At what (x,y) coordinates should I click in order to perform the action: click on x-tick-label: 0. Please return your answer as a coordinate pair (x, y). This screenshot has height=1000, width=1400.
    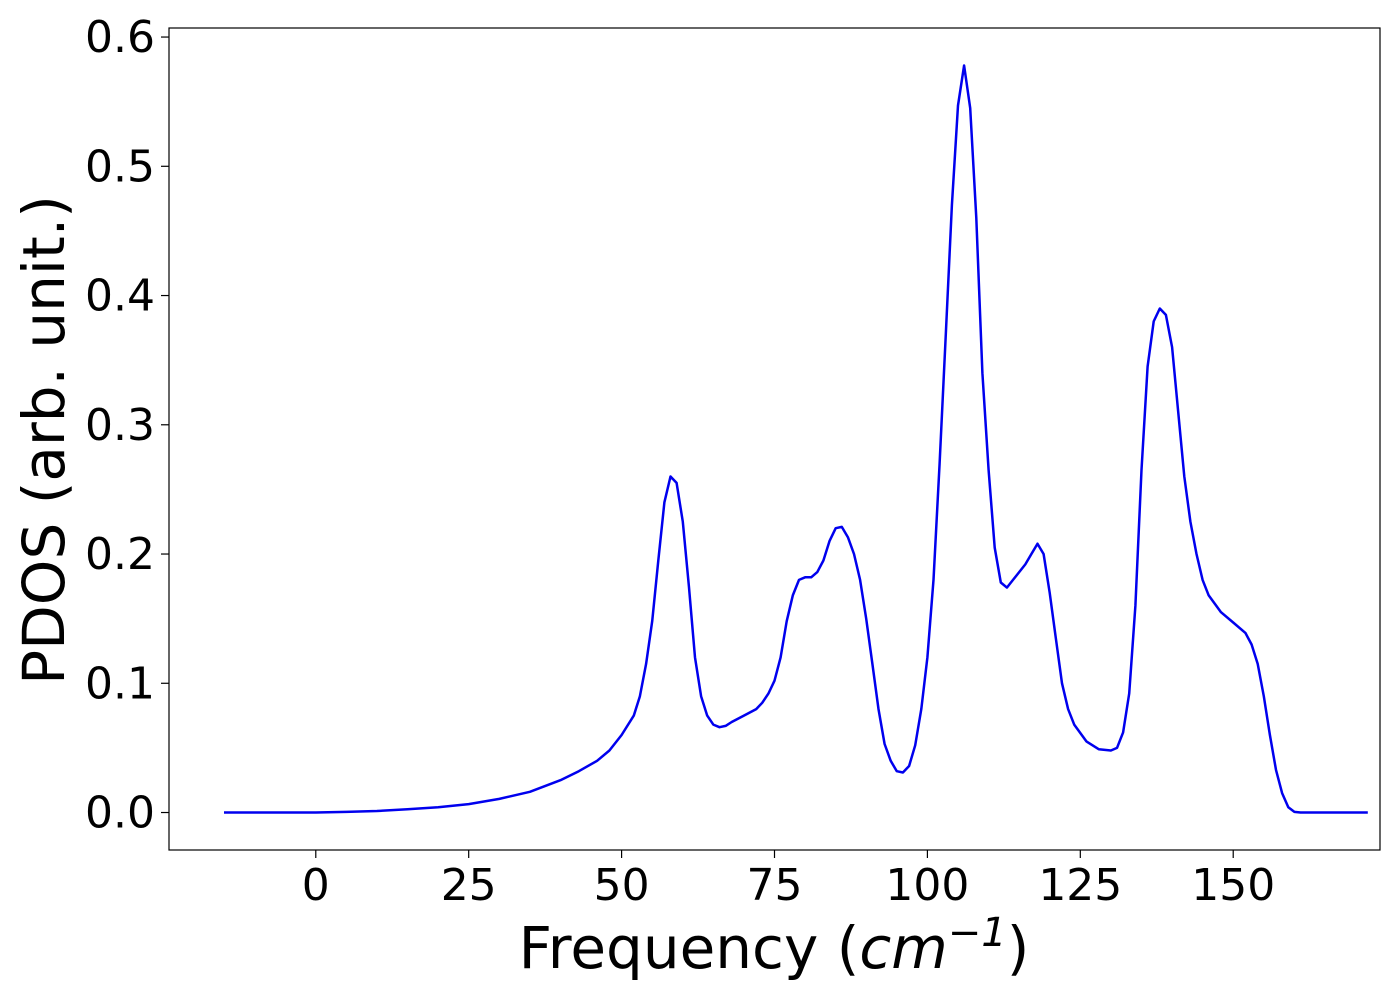
    Looking at the image, I should click on (316, 885).